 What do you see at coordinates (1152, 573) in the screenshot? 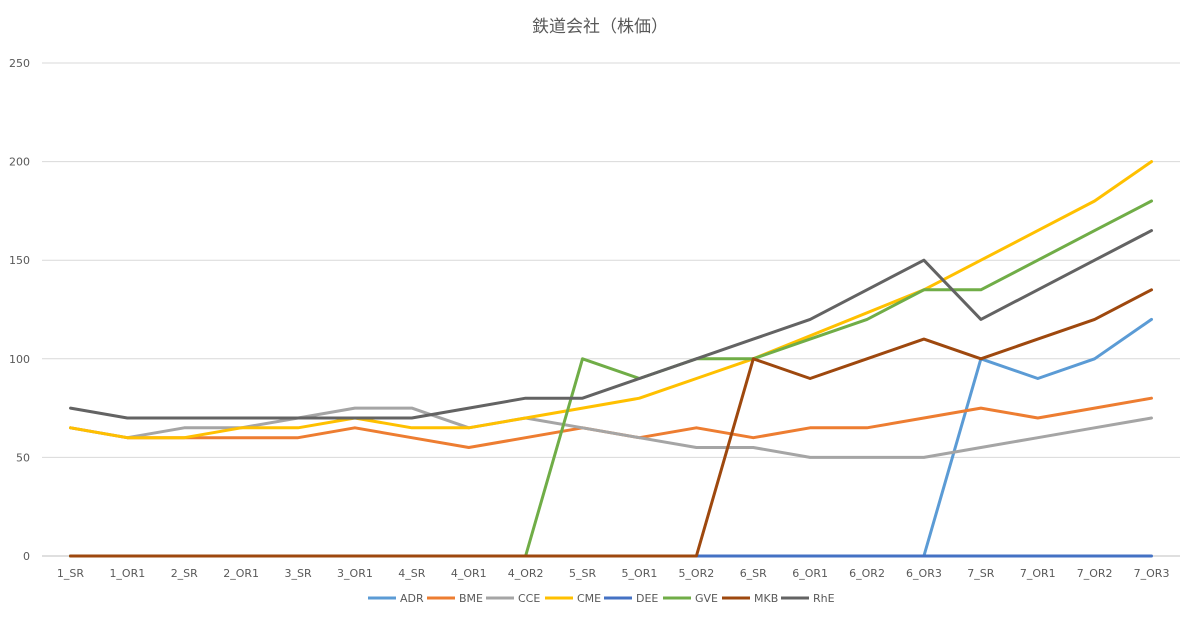
I see `x-tick-label: 7_OR3` at bounding box center [1152, 573].